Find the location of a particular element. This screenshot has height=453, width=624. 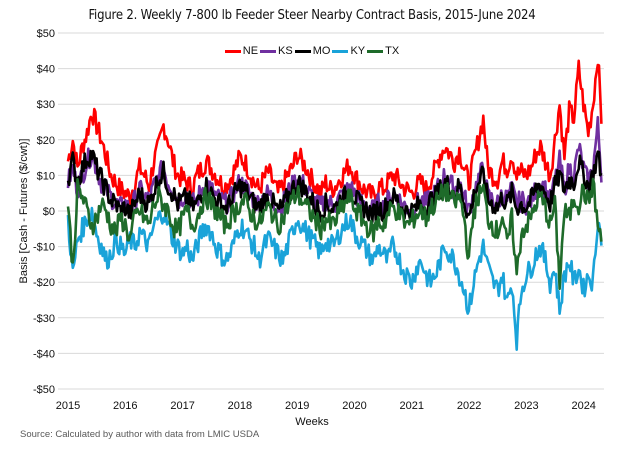

y-tick-label: $10 is located at coordinates (46, 176).